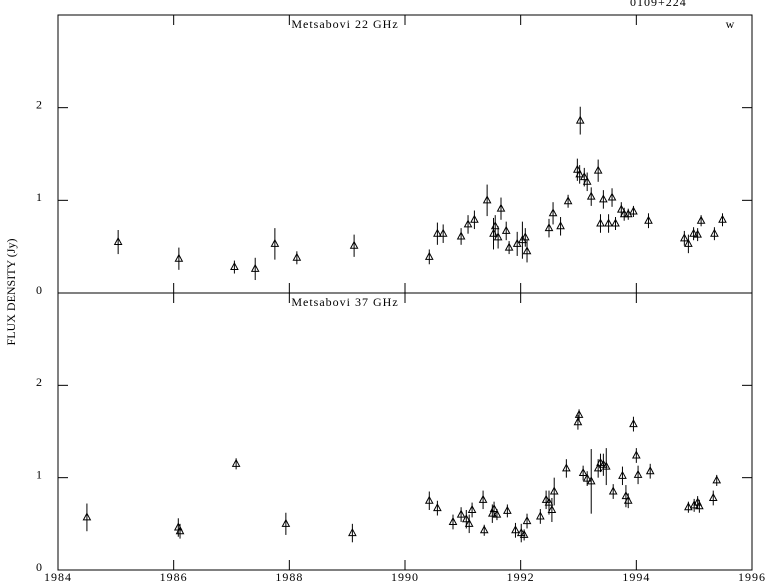 The image size is (766, 585). What do you see at coordinates (174, 577) in the screenshot?
I see `x-tick-label: 1986` at bounding box center [174, 577].